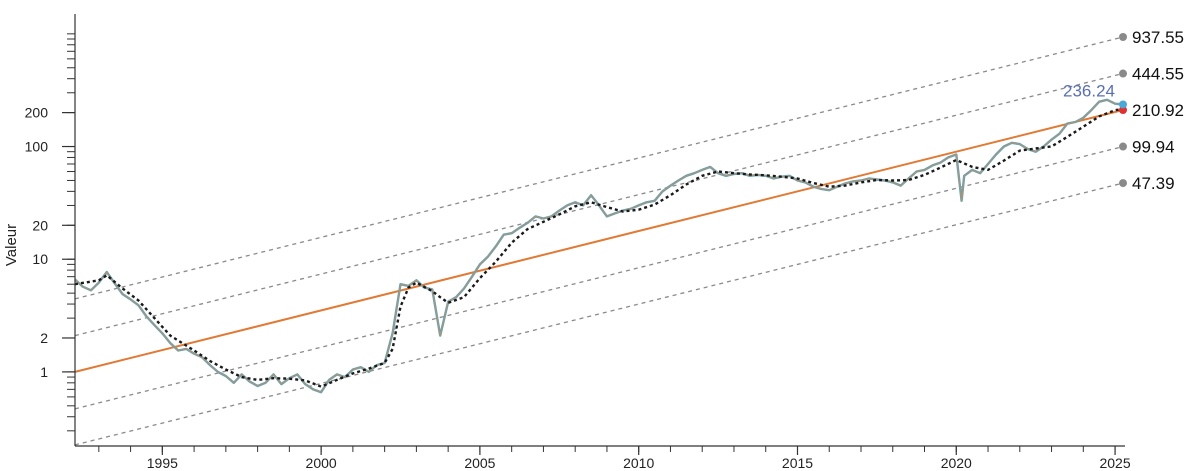  What do you see at coordinates (11, 245) in the screenshot?
I see `y-axis-title: Valeur` at bounding box center [11, 245].